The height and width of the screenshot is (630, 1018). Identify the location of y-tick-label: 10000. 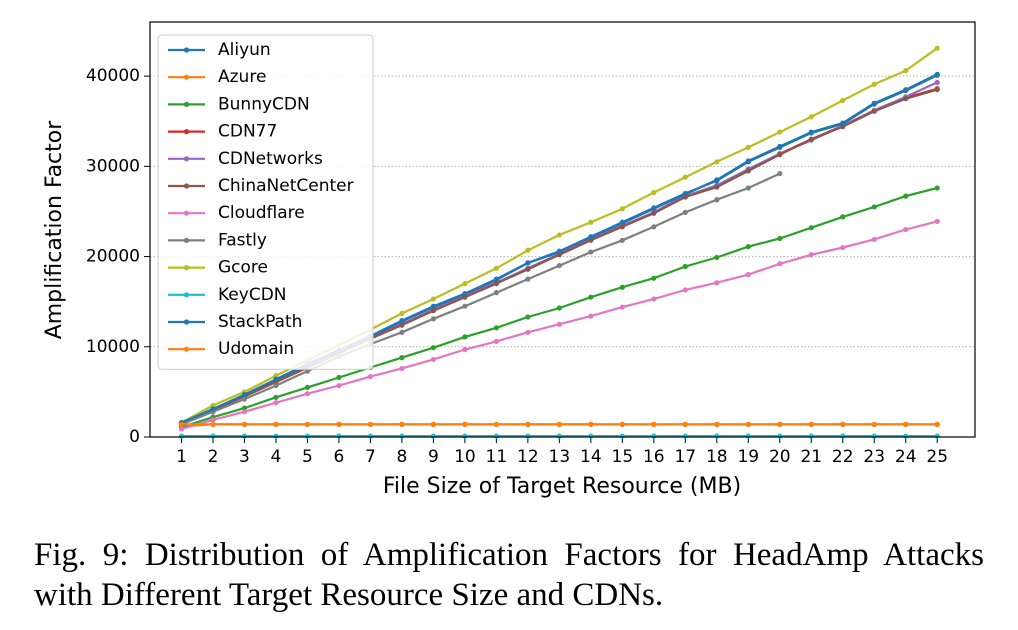
(113, 347).